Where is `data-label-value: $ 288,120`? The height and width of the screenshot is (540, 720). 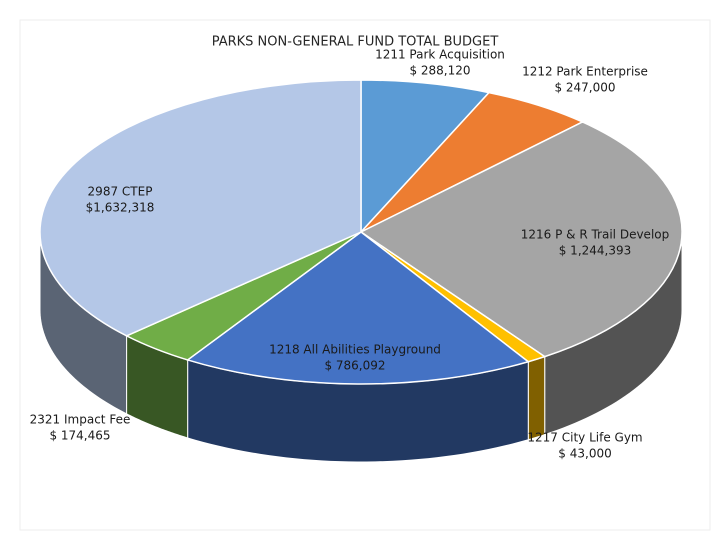
data-label-value: $ 288,120 is located at coordinates (439, 71).